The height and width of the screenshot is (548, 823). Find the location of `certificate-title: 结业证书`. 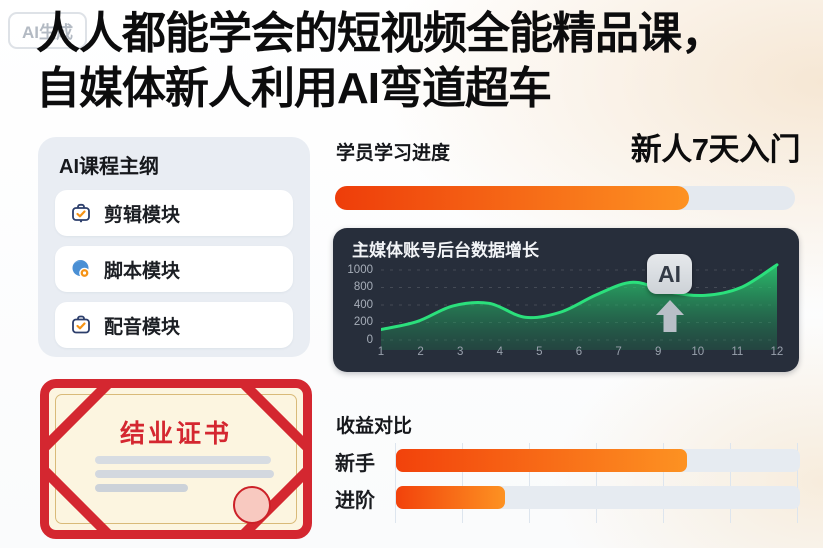

certificate-title: 结业证书 is located at coordinates (175, 434).